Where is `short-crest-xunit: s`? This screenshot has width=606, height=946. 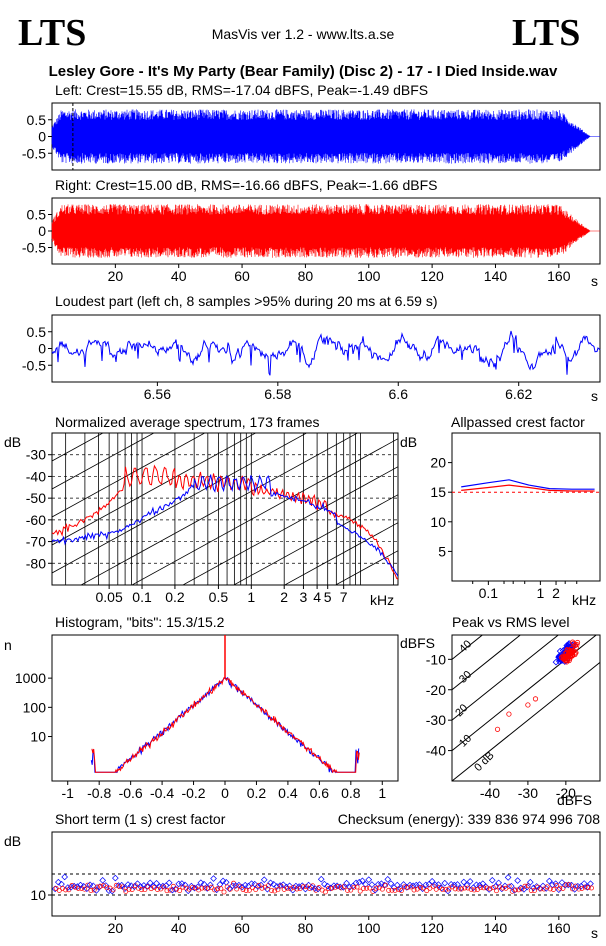
short-crest-xunit: s is located at coordinates (594, 933).